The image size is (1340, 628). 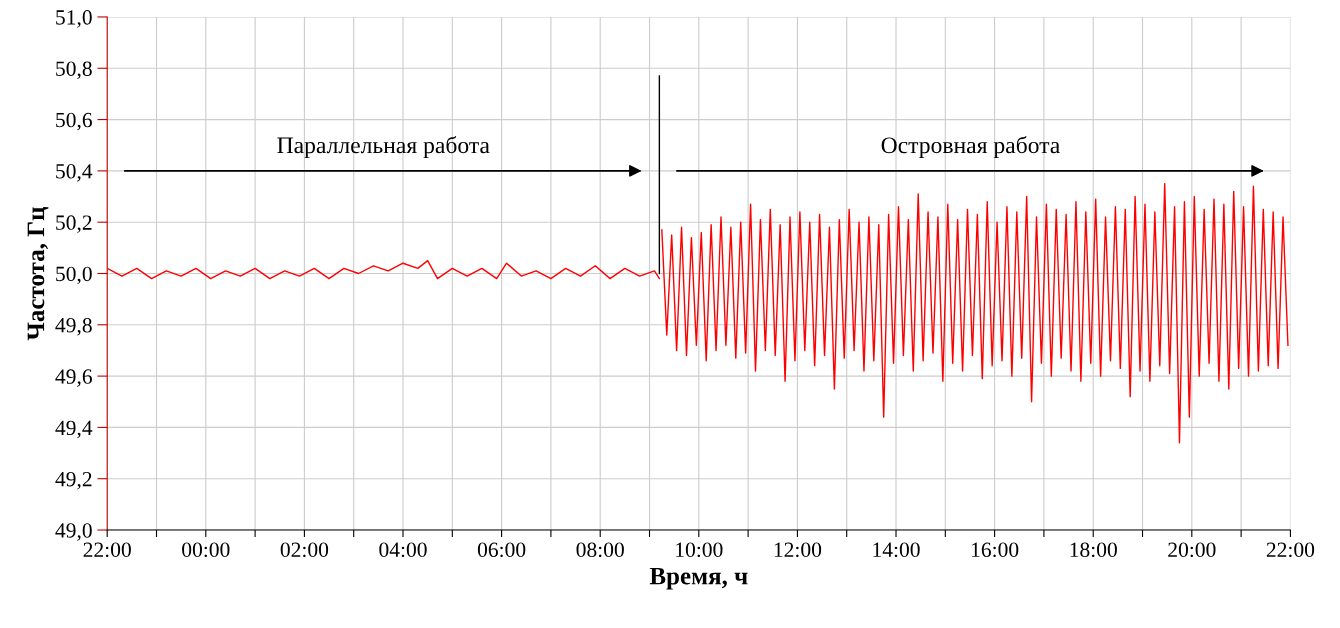 What do you see at coordinates (1192, 550) in the screenshot?
I see `x-tick-label: 20:00` at bounding box center [1192, 550].